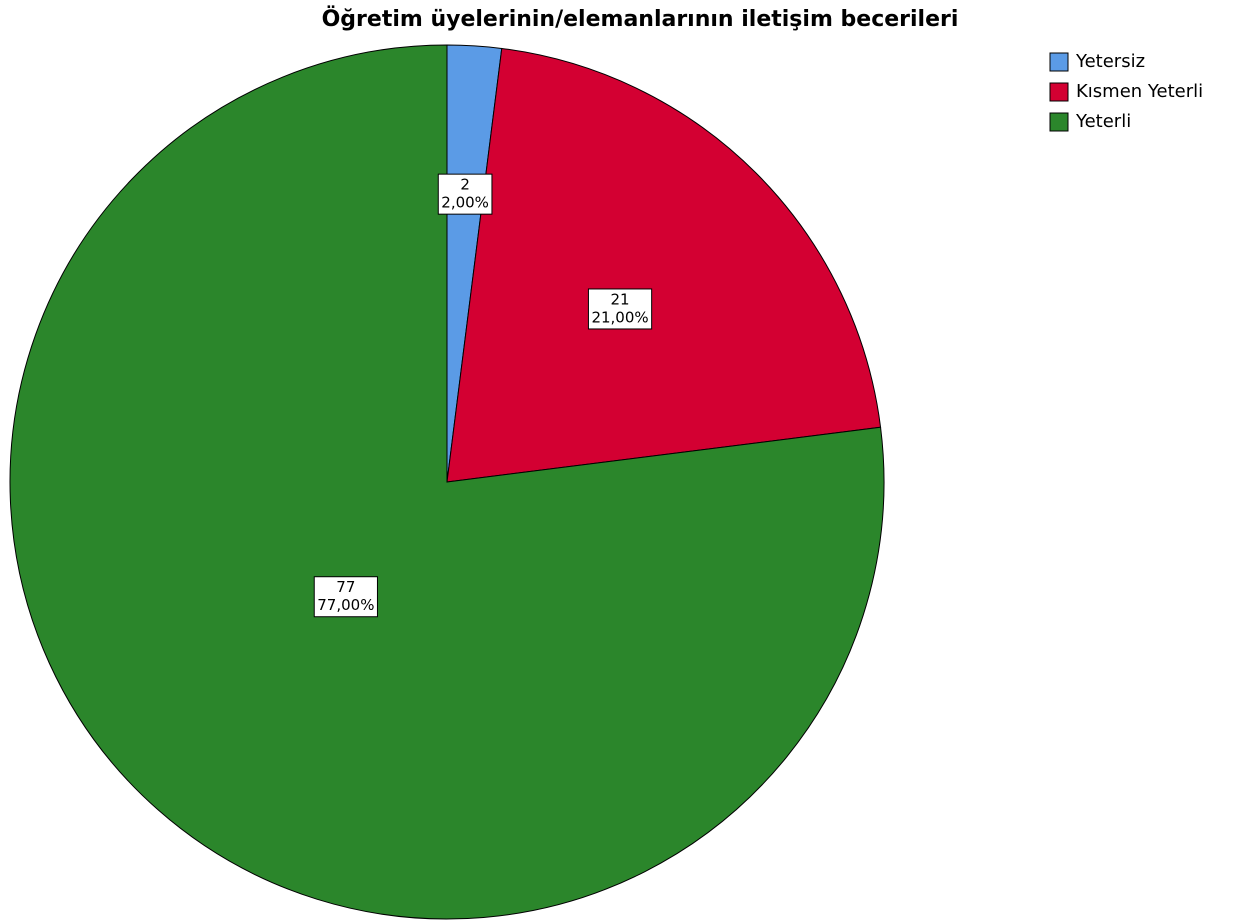  What do you see at coordinates (465, 203) in the screenshot?
I see `data-label-percent: 2,00%` at bounding box center [465, 203].